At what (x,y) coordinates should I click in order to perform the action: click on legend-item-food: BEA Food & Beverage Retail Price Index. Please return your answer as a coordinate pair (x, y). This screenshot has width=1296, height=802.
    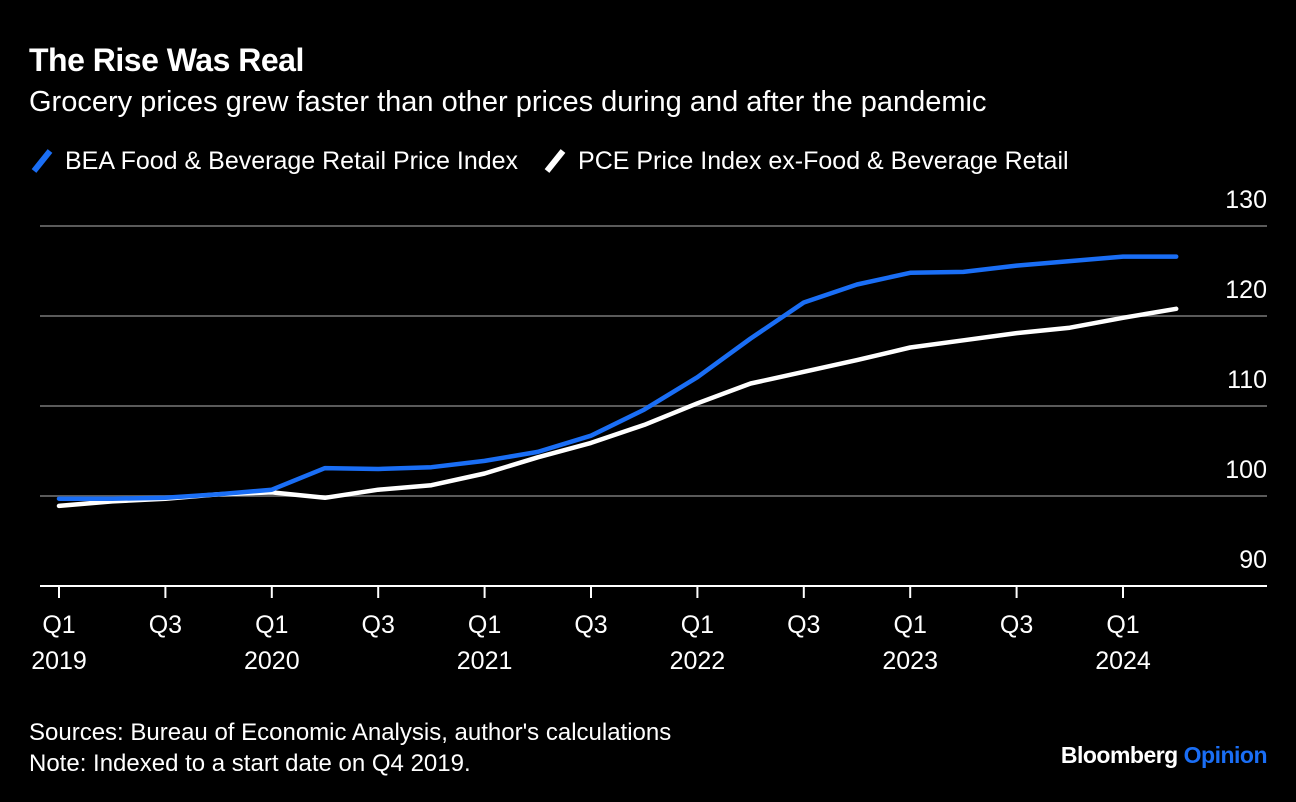
    Looking at the image, I should click on (273, 161).